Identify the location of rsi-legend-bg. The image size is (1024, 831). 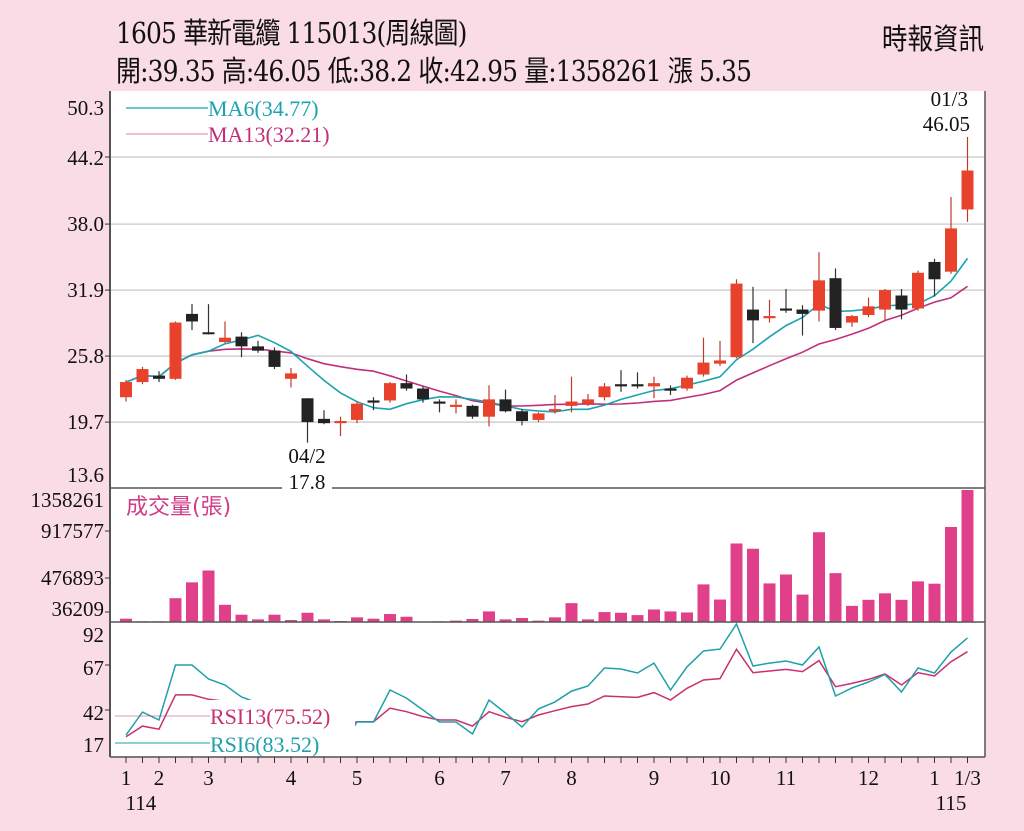
(280, 728).